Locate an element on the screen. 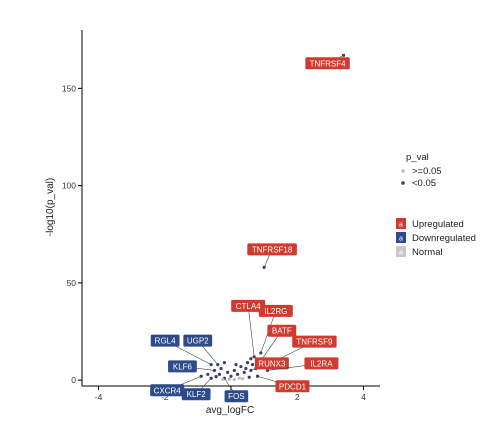  x-axis-title: avg_logFC is located at coordinates (230, 410).